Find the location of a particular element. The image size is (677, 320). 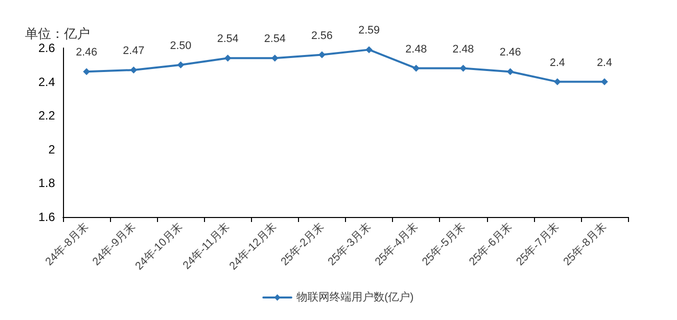

x-tick-label: 25年-5月末 is located at coordinates (443, 244).